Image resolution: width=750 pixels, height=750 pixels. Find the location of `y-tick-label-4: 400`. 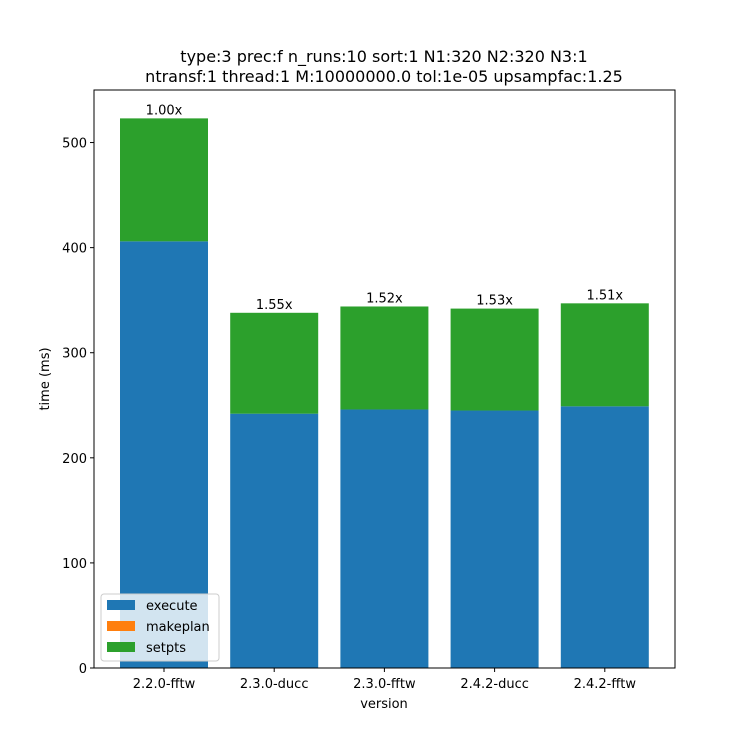

y-tick-label-4: 400 is located at coordinates (74, 249).